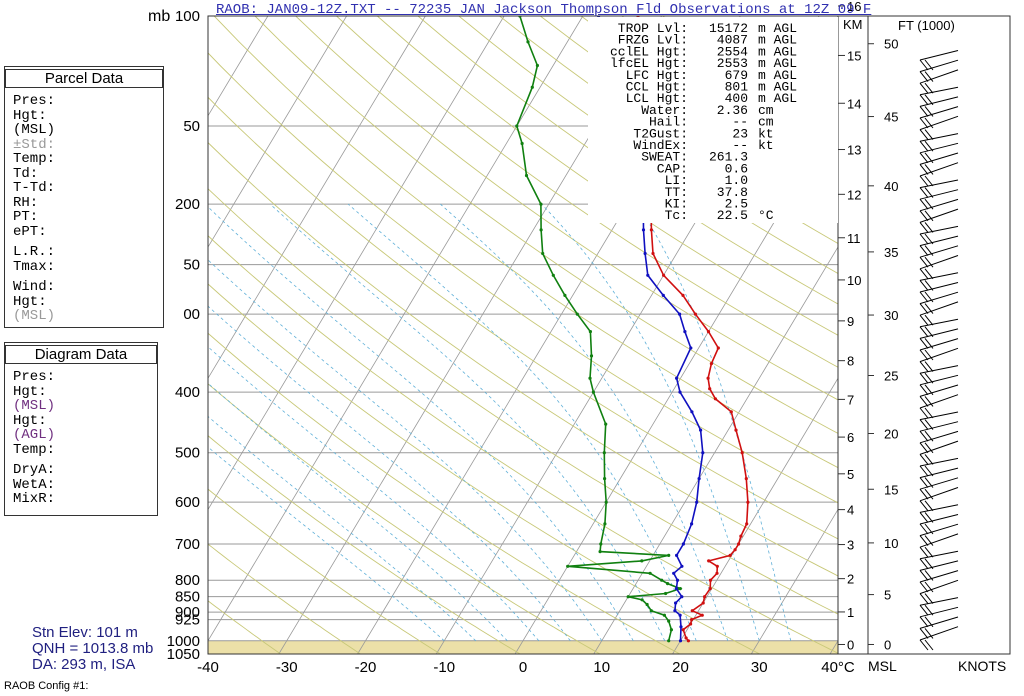  What do you see at coordinates (34, 470) in the screenshot?
I see `panel-row-label: DryA:` at bounding box center [34, 470].